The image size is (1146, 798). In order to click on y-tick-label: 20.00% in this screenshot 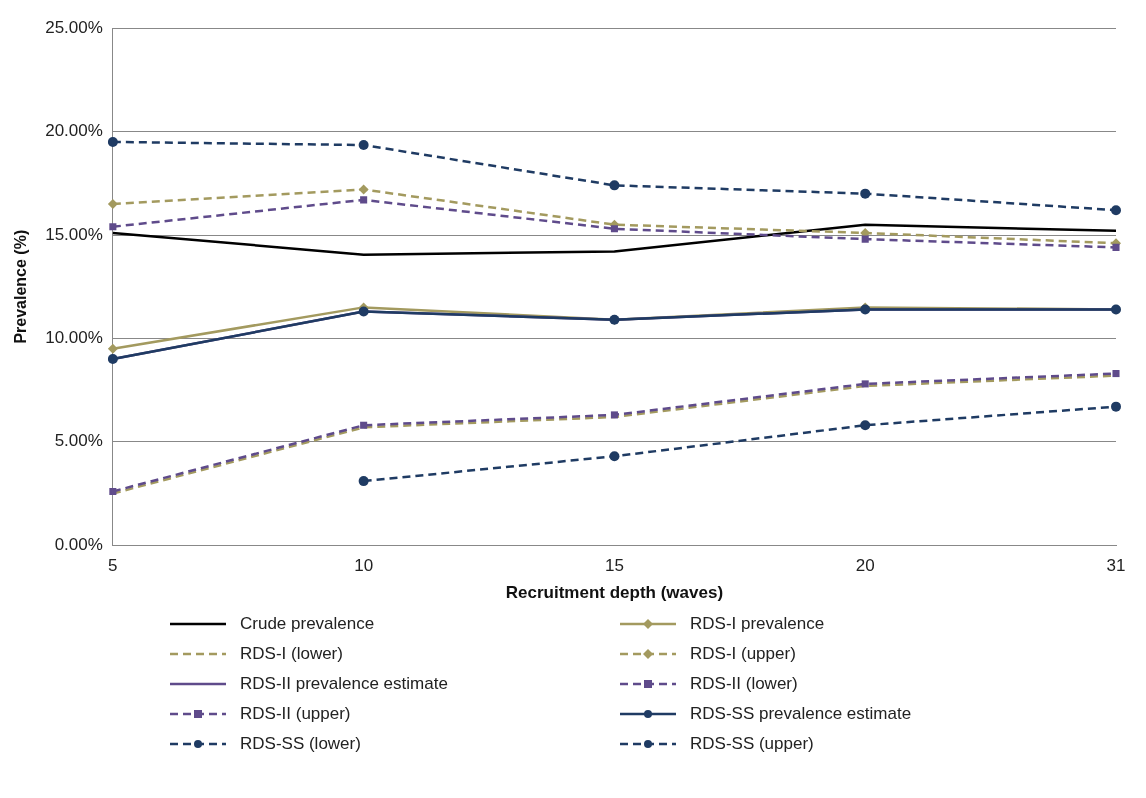, I will do `click(74, 131)`.